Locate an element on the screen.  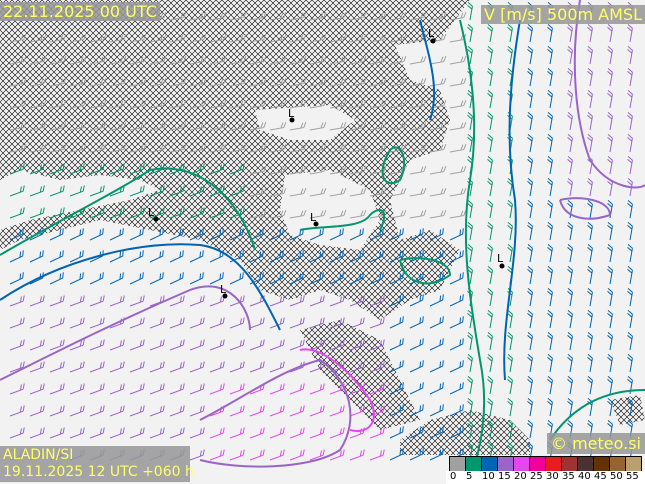
copyright-label: © meteo.si is located at coordinates (595, 443).